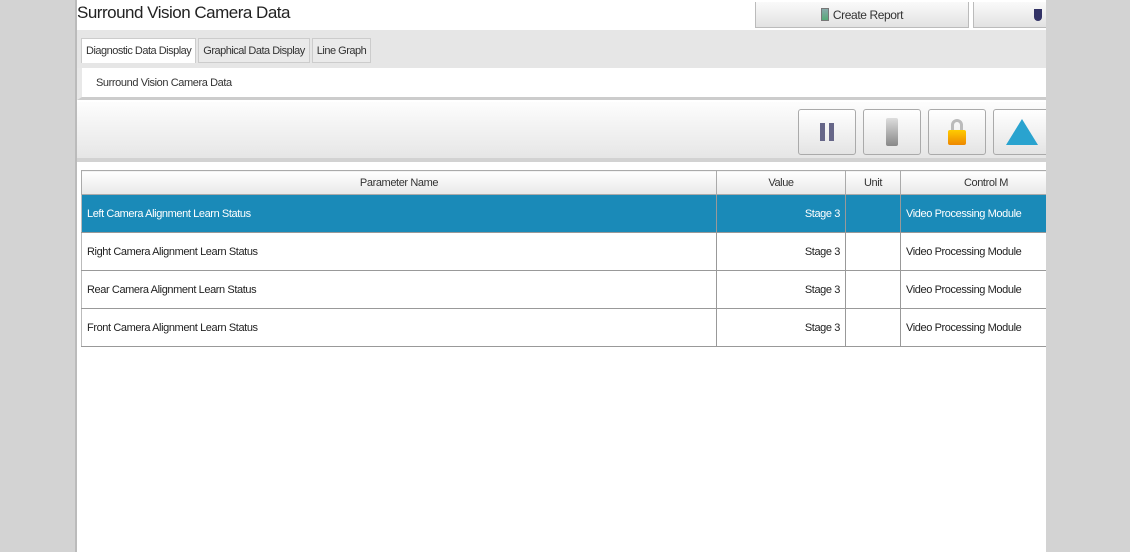  I want to click on header-control-module: Control M, so click(973, 182).